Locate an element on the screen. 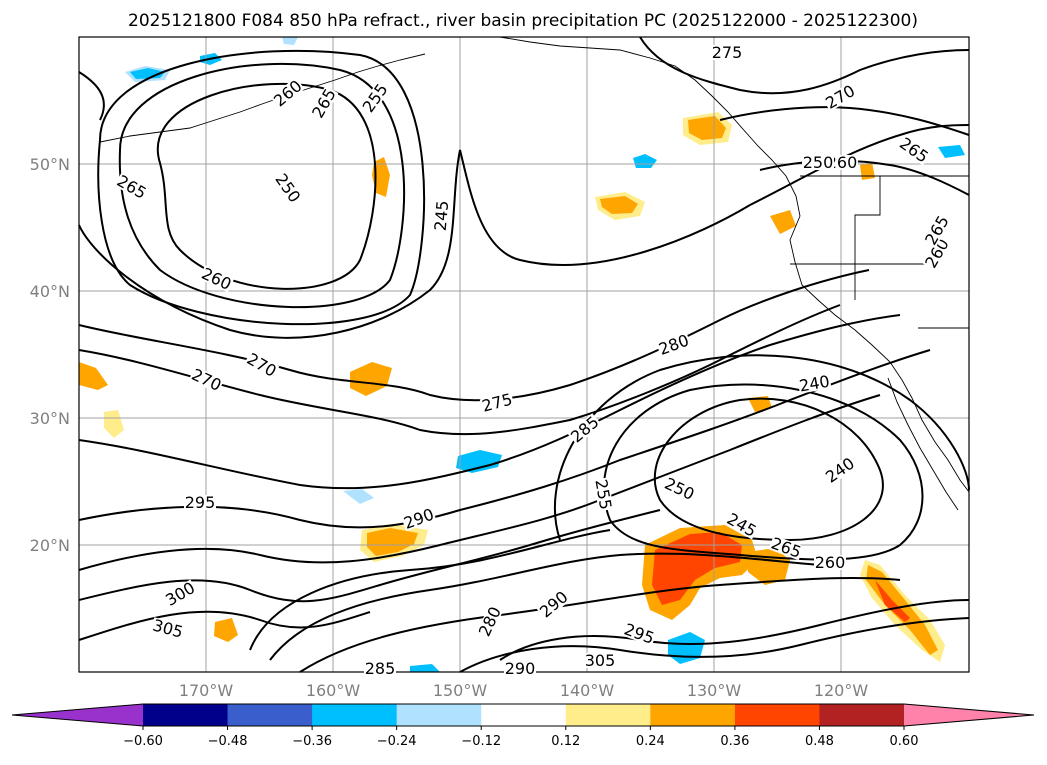 This screenshot has height=765, width=1047. lon-tick-label: 170°W is located at coordinates (206, 690).